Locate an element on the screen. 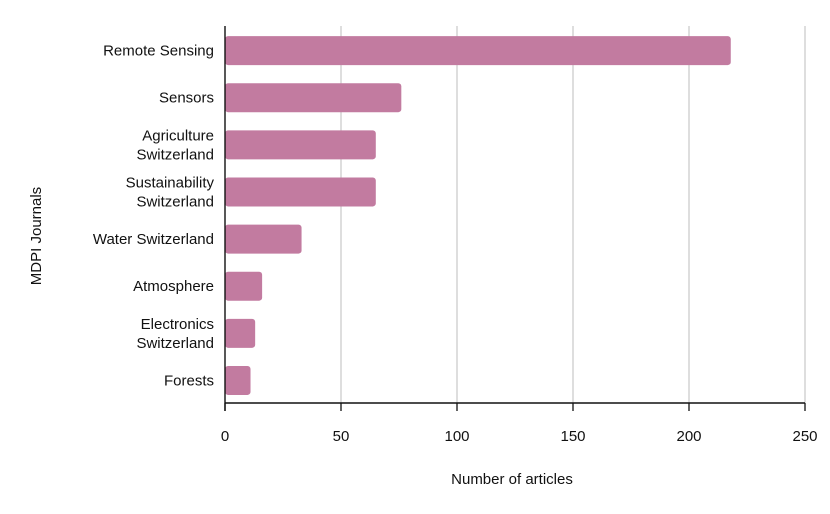  category-label: Water Switzerland is located at coordinates (153, 239).